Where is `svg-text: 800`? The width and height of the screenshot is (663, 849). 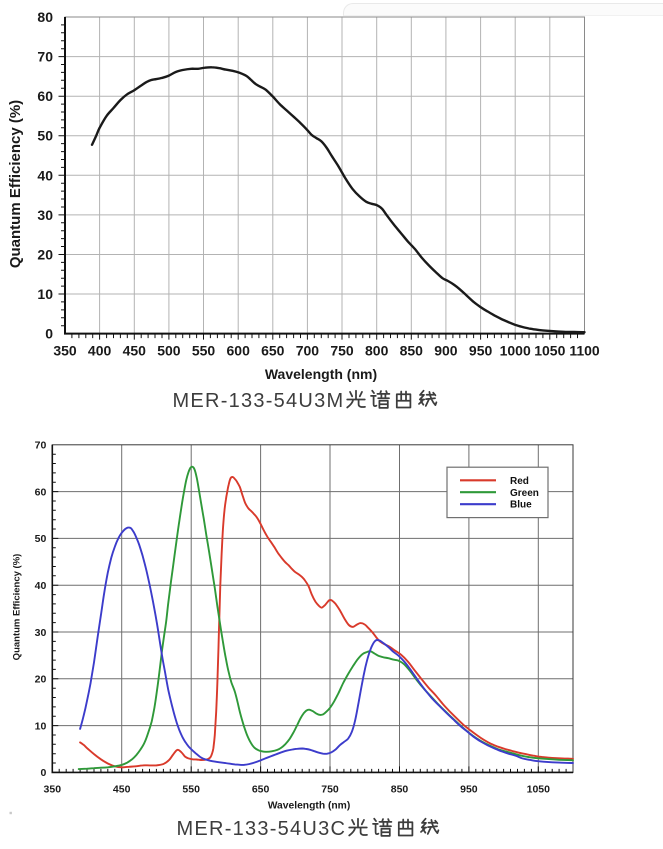
svg-text: 800 is located at coordinates (377, 351).